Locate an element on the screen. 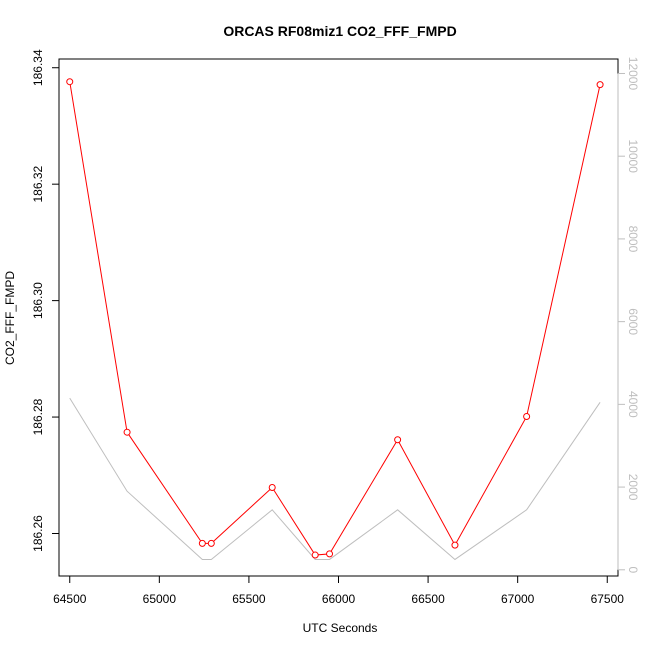 This screenshot has height=650, width=650. x-tick-label: 66000 is located at coordinates (339, 599).